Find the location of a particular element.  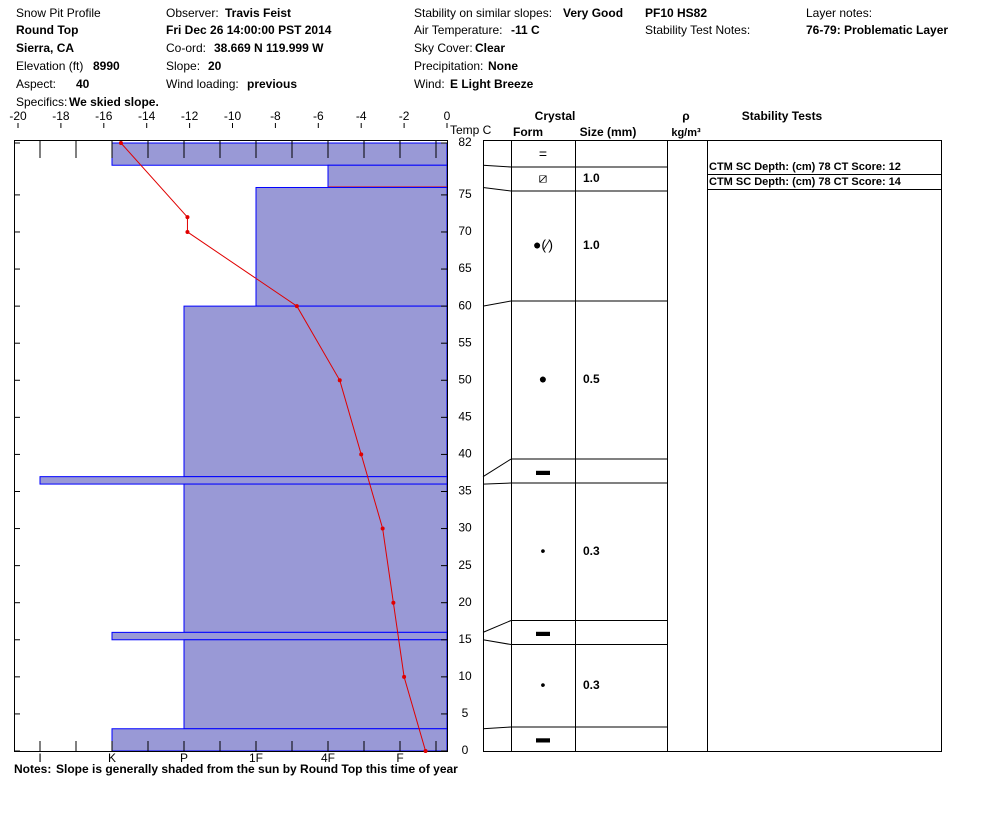

y-tick-label: 30 is located at coordinates (465, 528).